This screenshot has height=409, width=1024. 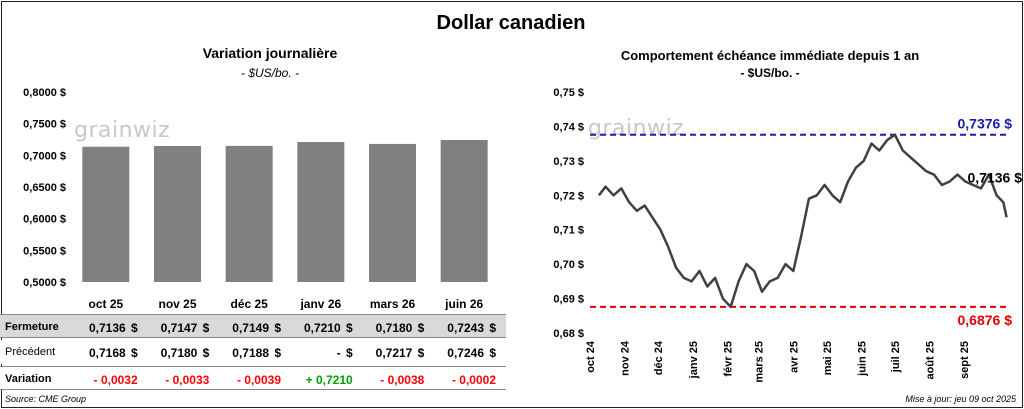 What do you see at coordinates (250, 353) in the screenshot?
I see `table-cell: 0,7188` at bounding box center [250, 353].